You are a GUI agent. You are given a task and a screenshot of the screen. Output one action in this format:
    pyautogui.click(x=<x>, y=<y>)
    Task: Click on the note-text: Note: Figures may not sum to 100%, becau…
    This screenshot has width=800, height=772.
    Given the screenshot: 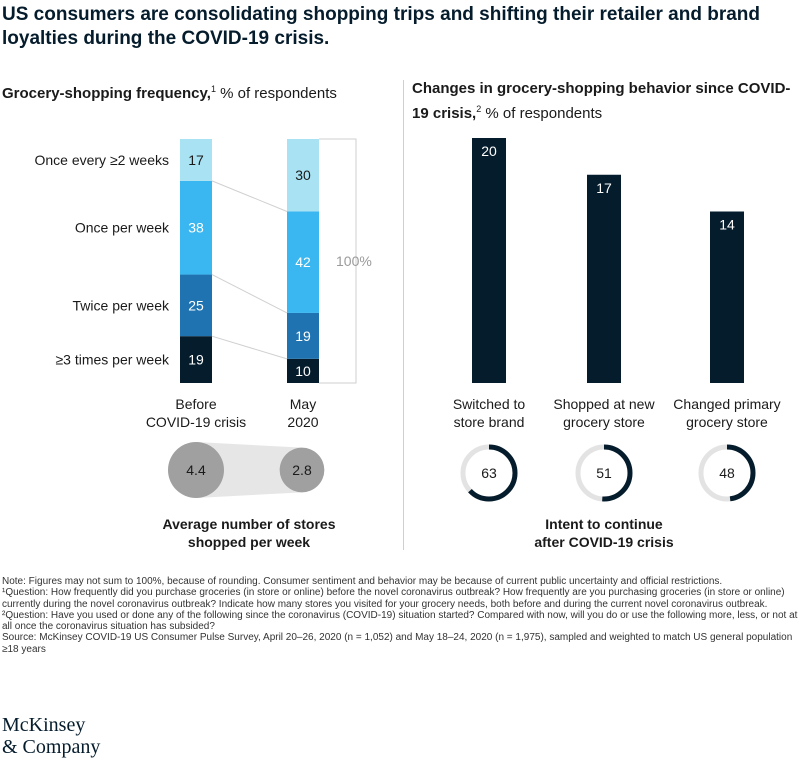 What is the action you would take?
    pyautogui.click(x=362, y=581)
    